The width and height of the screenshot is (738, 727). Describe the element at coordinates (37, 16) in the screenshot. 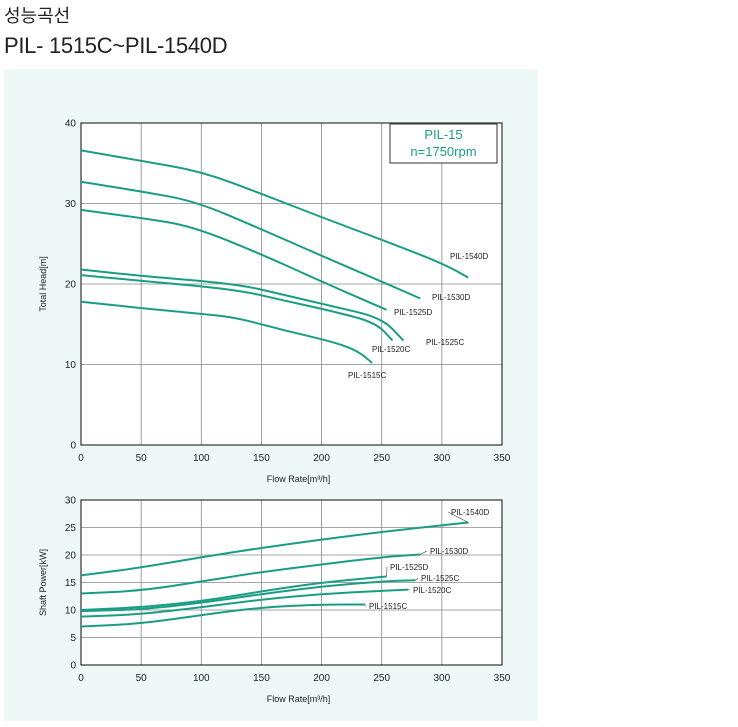

I see `page-title-korean: 성능곡선` at that location.